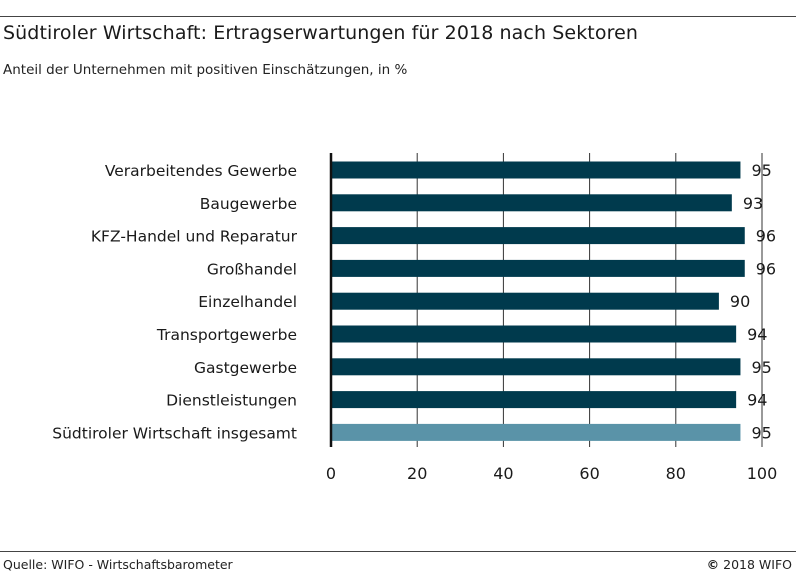 Image resolution: width=796 pixels, height=574 pixels. Describe the element at coordinates (331, 473) in the screenshot. I see `x-tick-label: 0` at that location.